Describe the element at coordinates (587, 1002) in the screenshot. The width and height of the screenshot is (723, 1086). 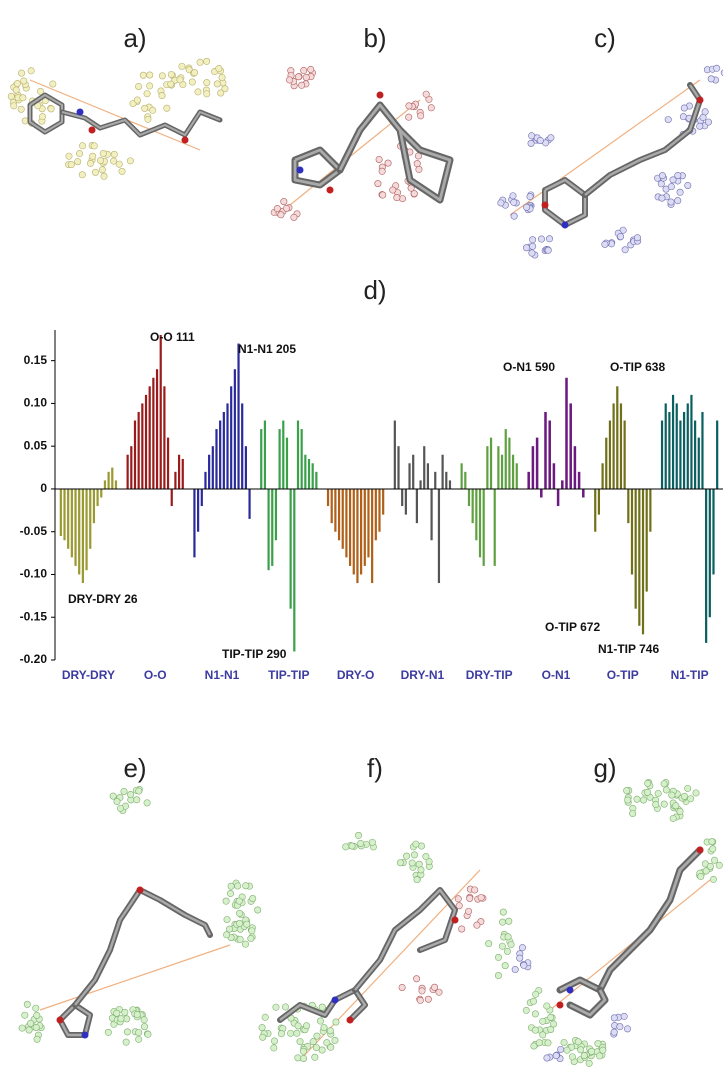
I see `molecule-bond` at that location.